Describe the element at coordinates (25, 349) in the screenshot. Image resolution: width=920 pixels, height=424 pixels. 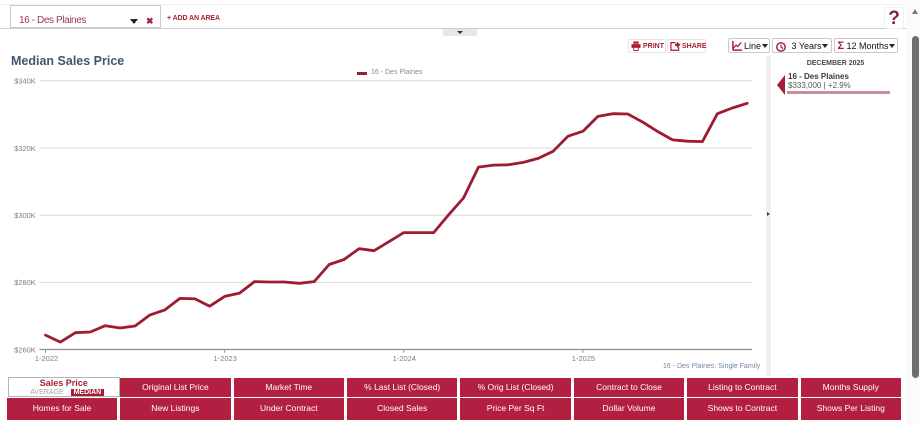
I see `svg-text: $260K` at that location.